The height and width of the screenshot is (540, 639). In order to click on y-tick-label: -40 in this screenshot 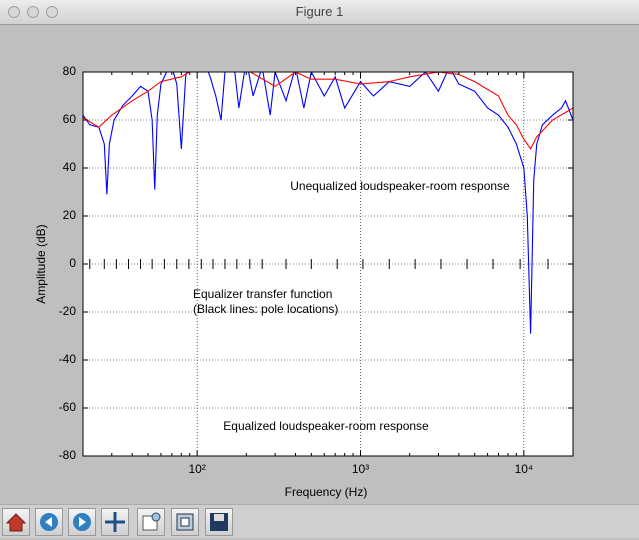, I will do `click(68, 359)`.